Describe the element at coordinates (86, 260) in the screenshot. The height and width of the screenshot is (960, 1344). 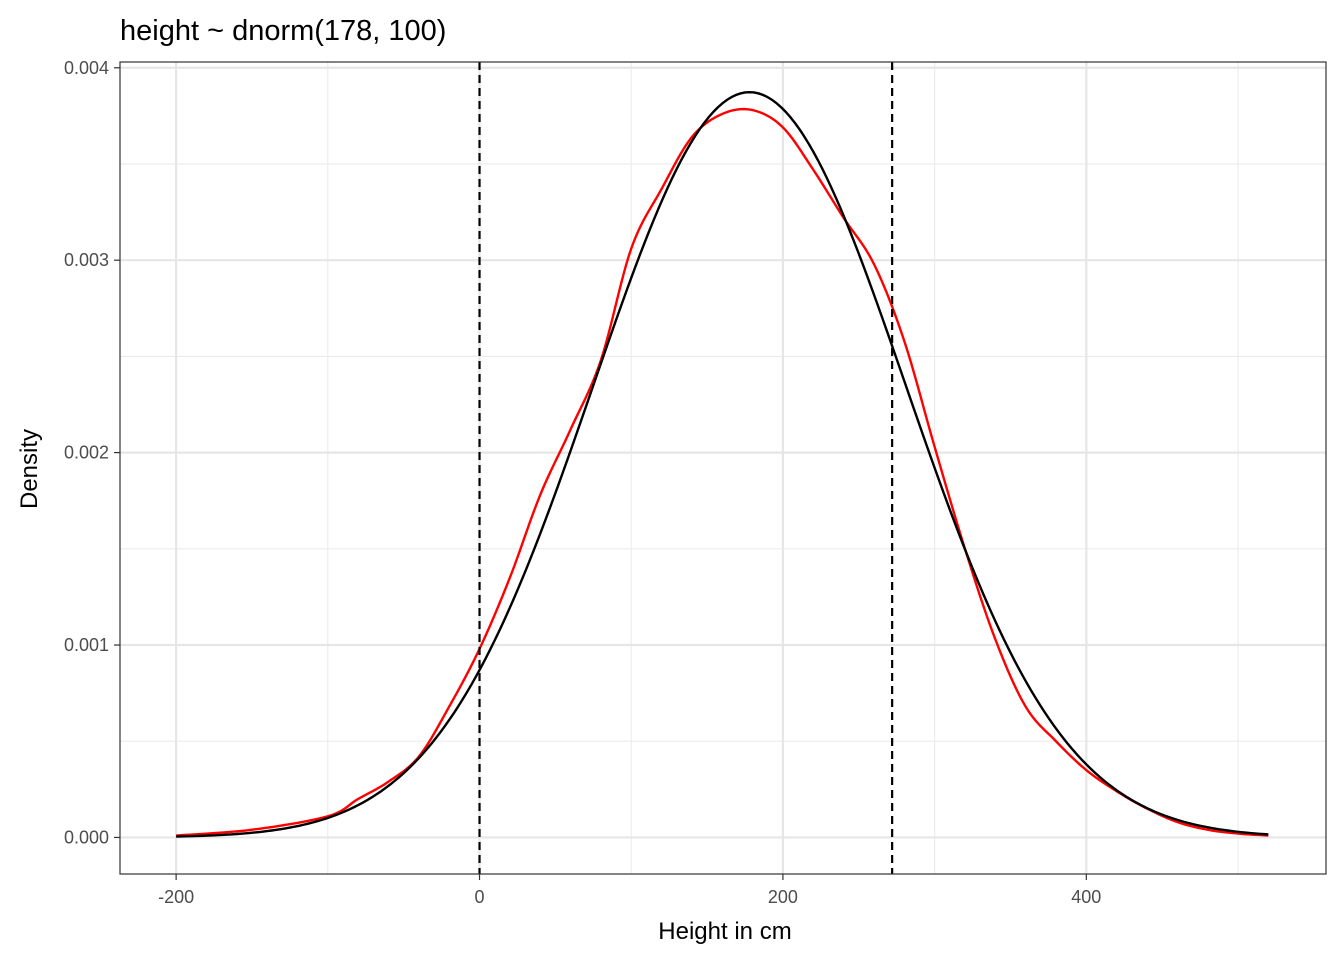
I see `y-tick-label: 0.003` at that location.